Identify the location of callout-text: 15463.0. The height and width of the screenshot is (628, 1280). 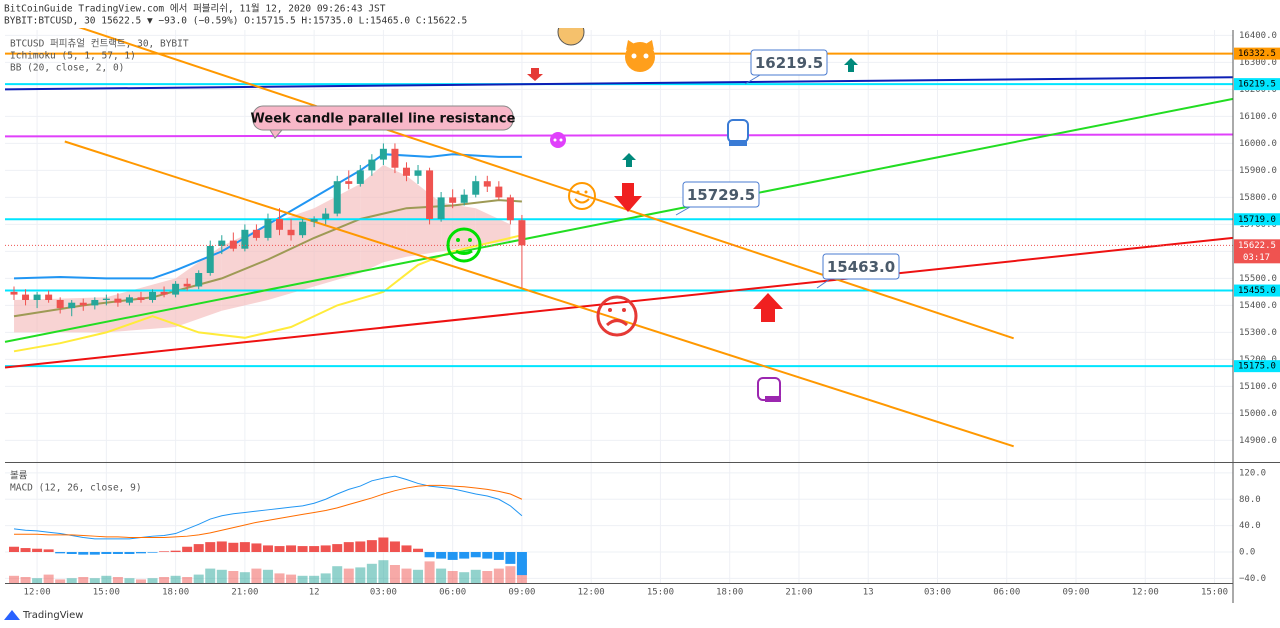
(861, 267).